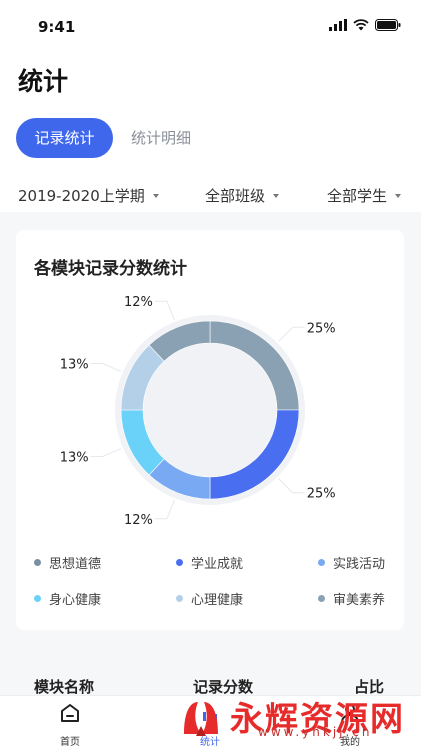 This screenshot has width=421, height=750. I want to click on legend-item-1: 学业成就, so click(209, 562).